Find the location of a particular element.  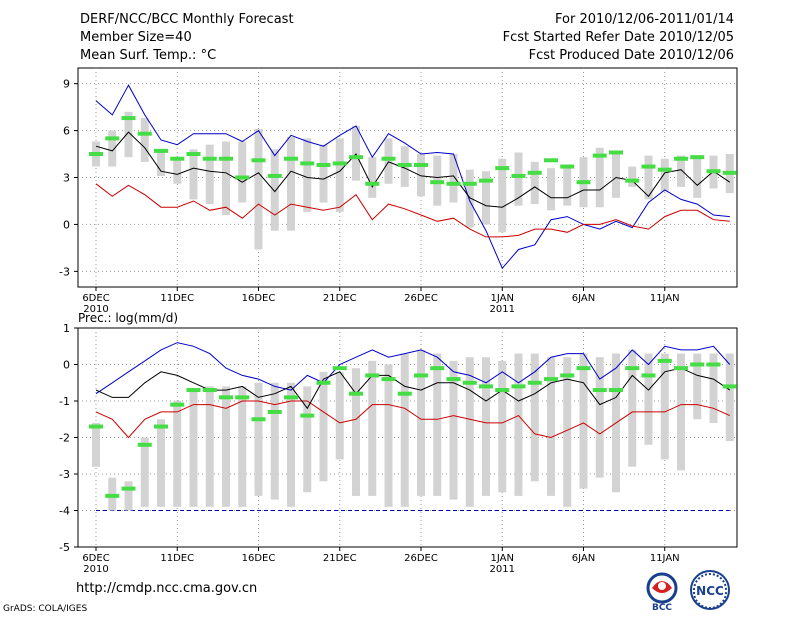

bcc-logo: BCC is located at coordinates (662, 592).